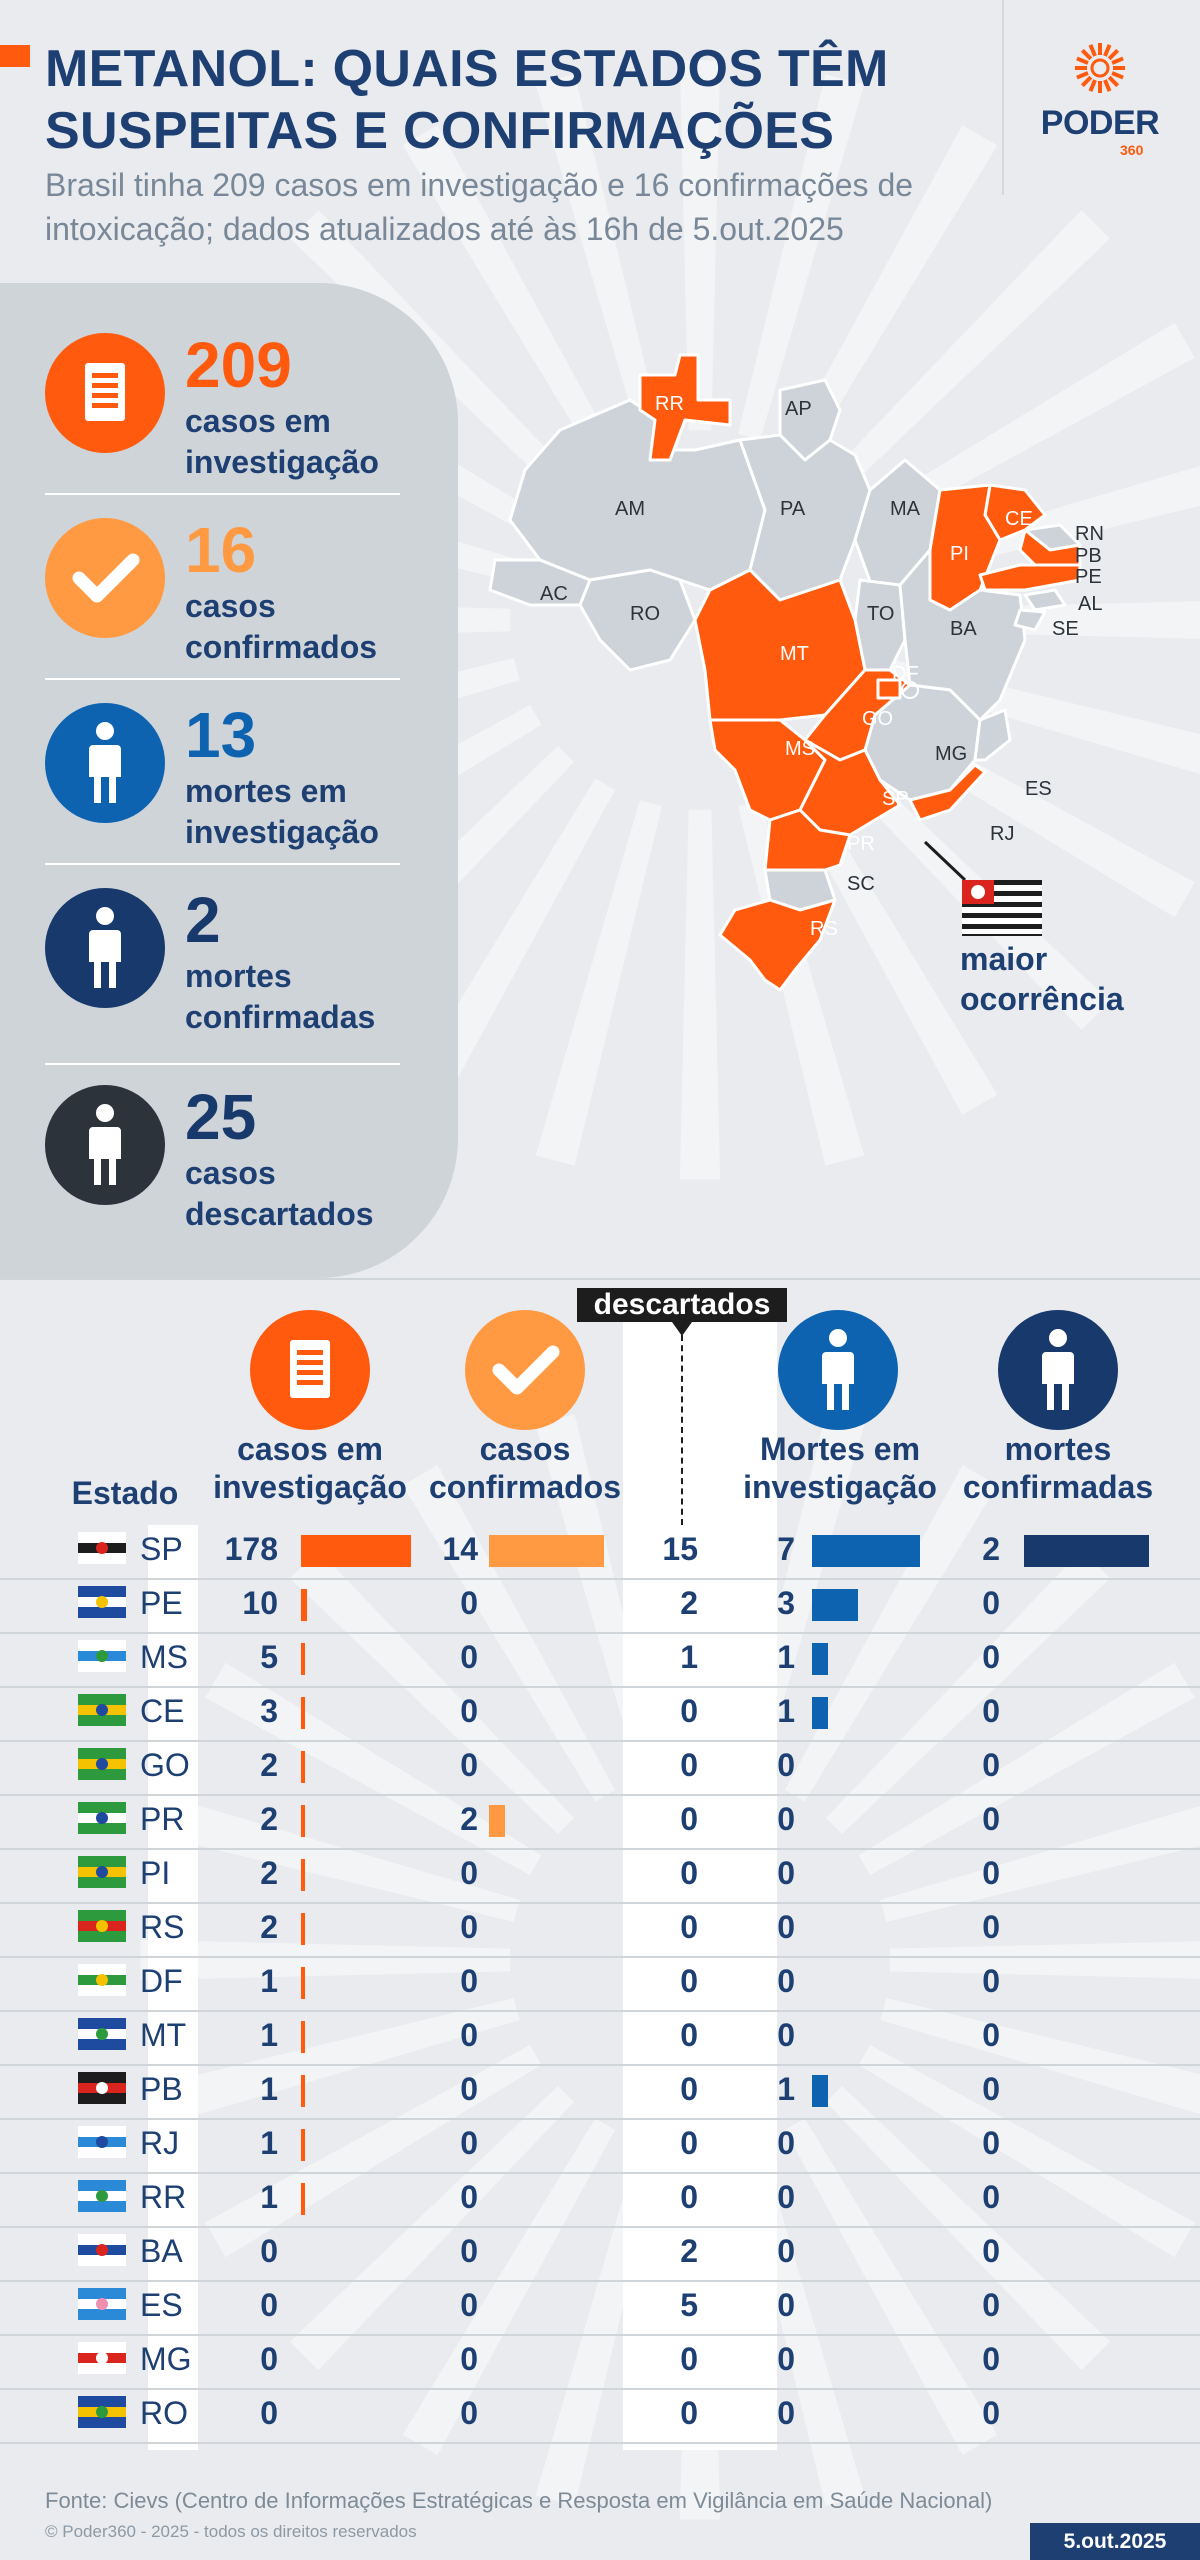  I want to click on map-label-pr: PR, so click(861, 844).